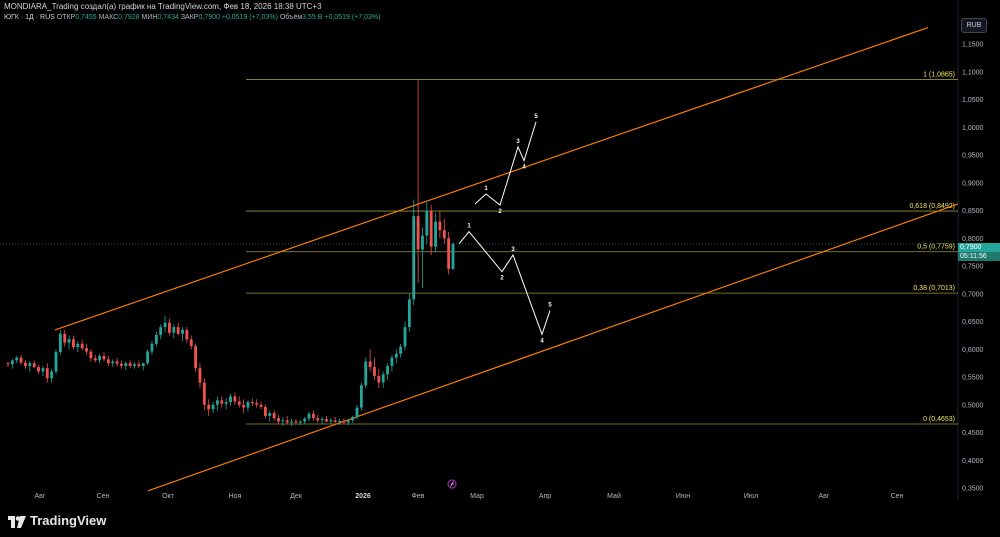 This screenshot has height=537, width=1000. I want to click on currency-button: RUB, so click(974, 25).